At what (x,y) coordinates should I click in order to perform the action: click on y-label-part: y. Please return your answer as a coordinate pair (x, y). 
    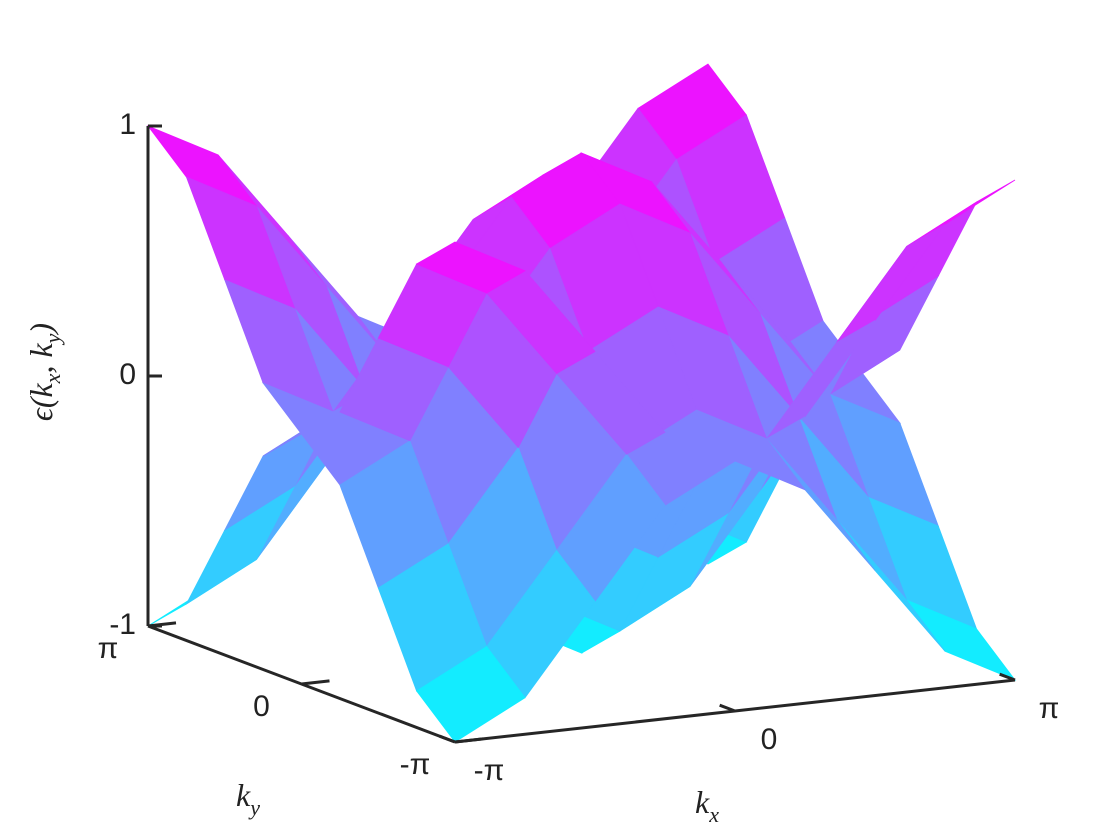
    Looking at the image, I should click on (254, 807).